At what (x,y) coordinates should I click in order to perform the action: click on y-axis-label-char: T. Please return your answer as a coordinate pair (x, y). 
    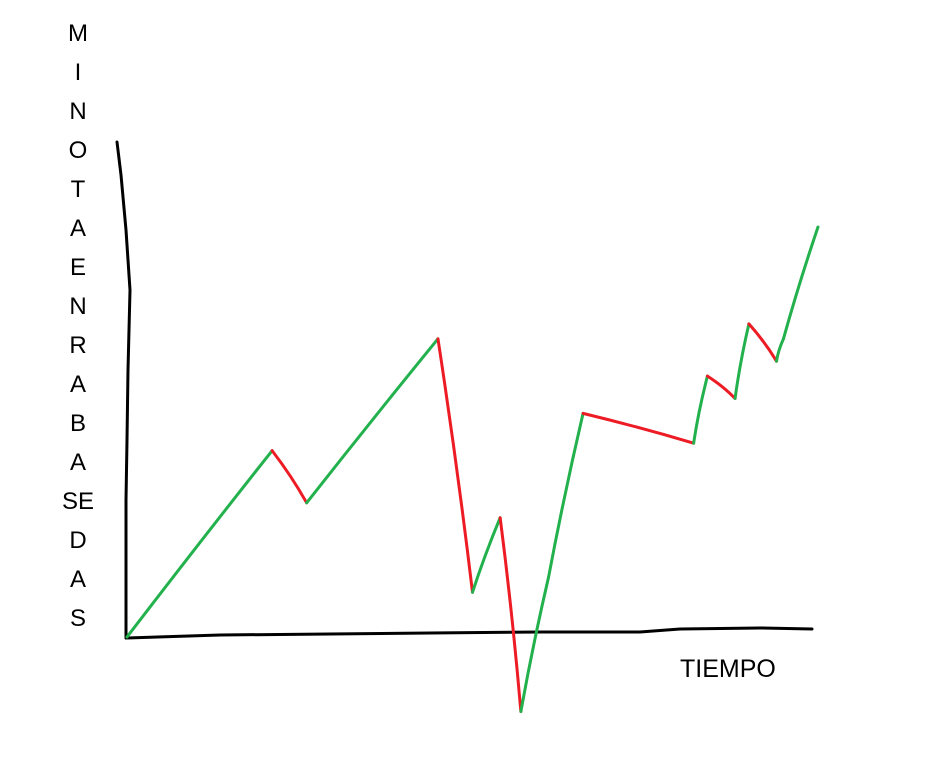
    Looking at the image, I should click on (78, 189).